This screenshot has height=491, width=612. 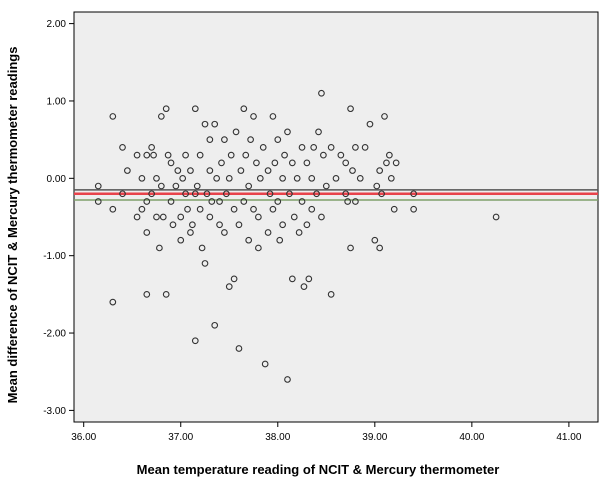 What do you see at coordinates (374, 437) in the screenshot?
I see `x-tick-label: 39.00` at bounding box center [374, 437].